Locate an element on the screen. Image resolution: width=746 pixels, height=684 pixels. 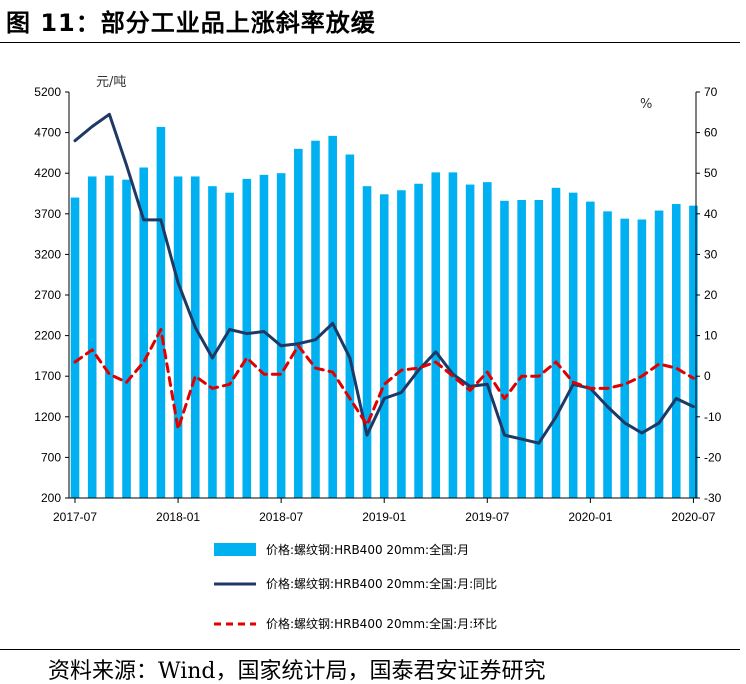
left-axis-unit: 元/吨 is located at coordinates (111, 82).